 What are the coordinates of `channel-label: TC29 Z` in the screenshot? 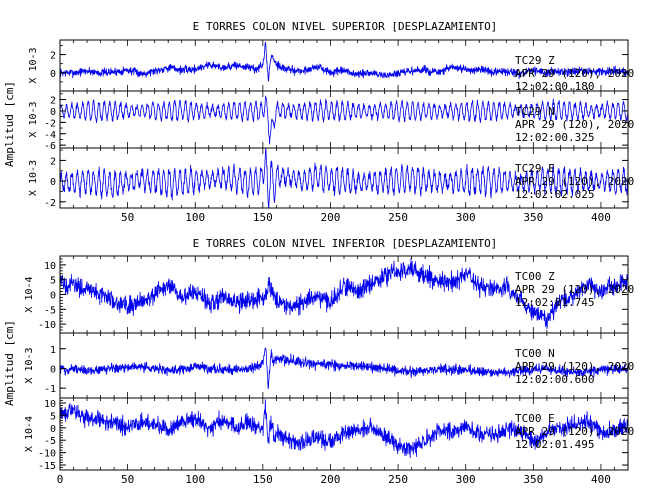 It's located at (535, 60).